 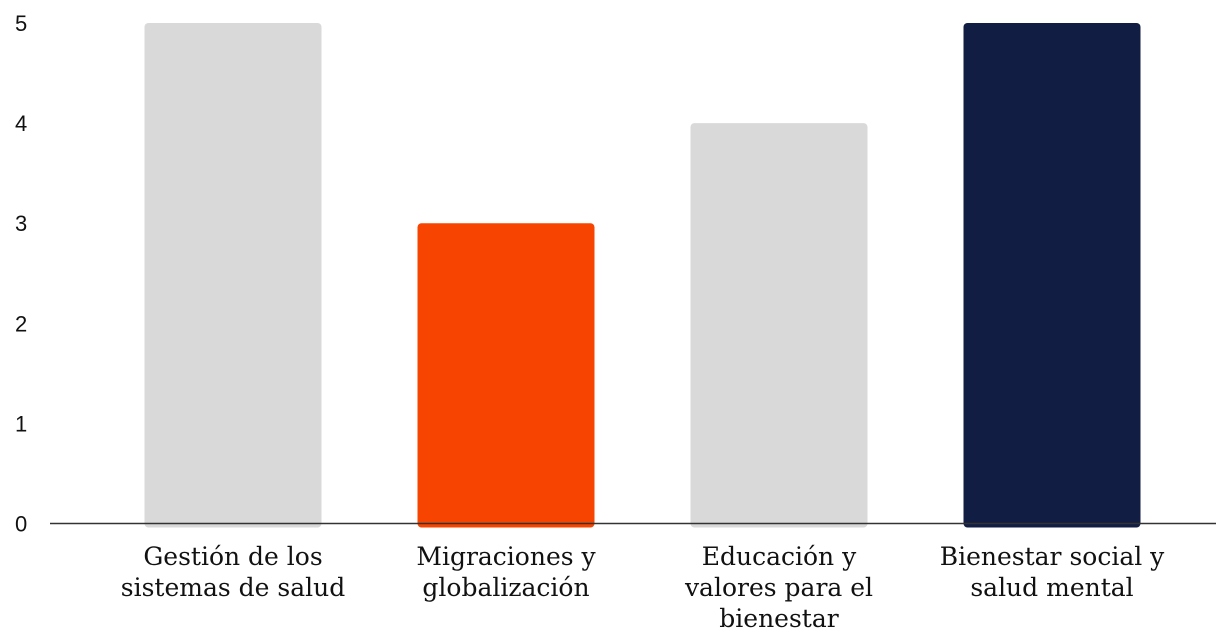 I want to click on x-tick-label: Educación y valores para el bienestar, so click(x=778, y=586).